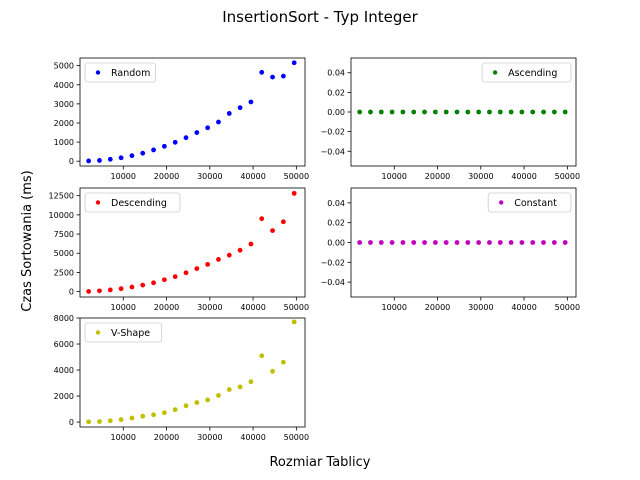  I want to click on y-tick-label: 2500, so click(64, 272).